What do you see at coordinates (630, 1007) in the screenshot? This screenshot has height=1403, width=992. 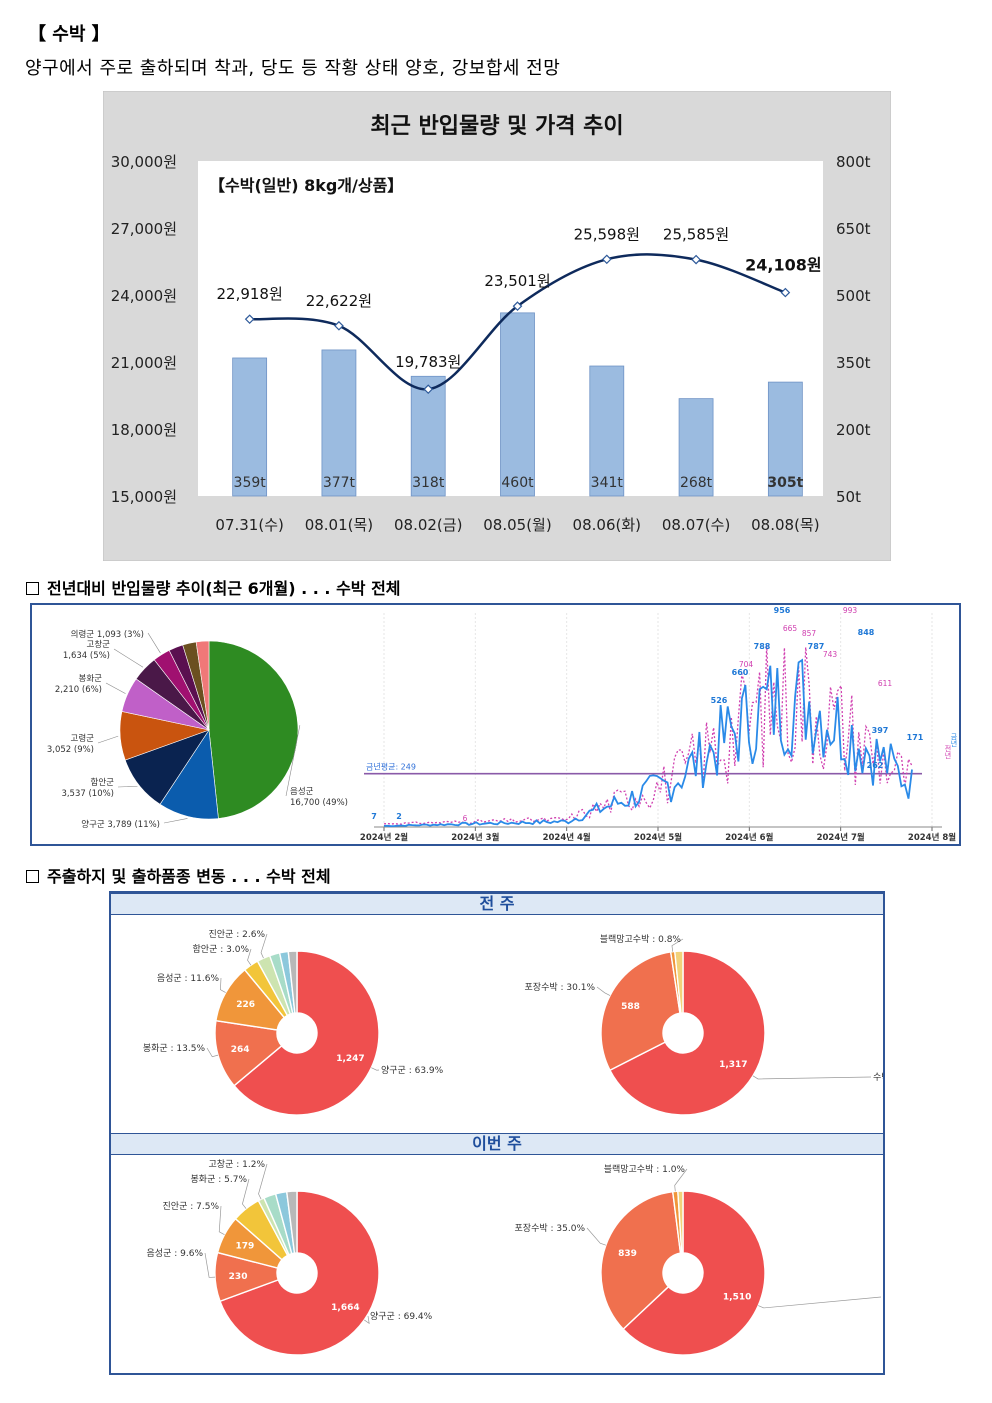 I see `slice-value: 588` at bounding box center [630, 1007].